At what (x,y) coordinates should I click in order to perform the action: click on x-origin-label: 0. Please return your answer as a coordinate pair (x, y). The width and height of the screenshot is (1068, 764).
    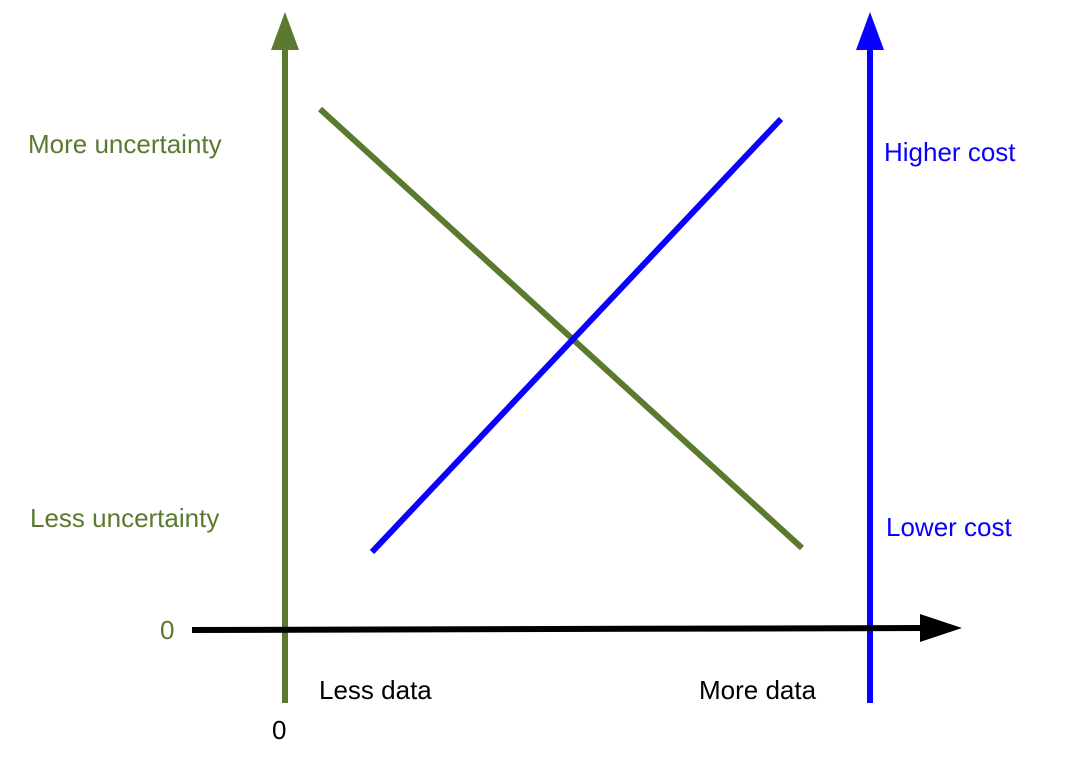
    Looking at the image, I should click on (279, 730).